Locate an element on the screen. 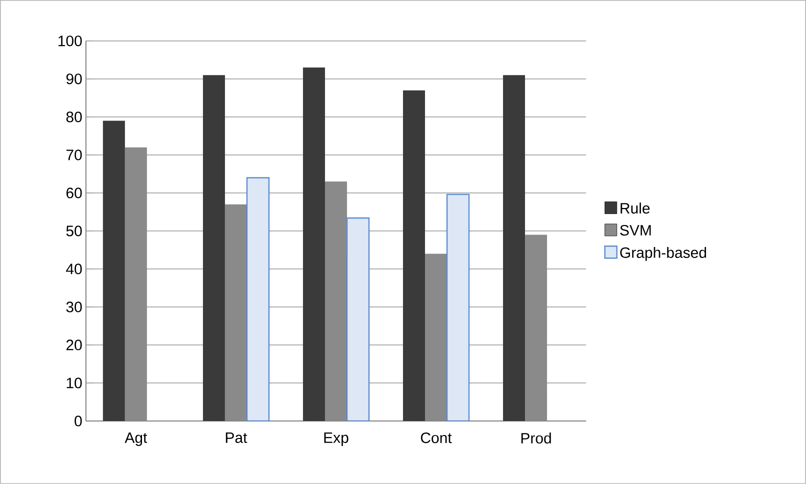 Image resolution: width=806 pixels, height=484 pixels. x-tick-label: Pat is located at coordinates (237, 438).